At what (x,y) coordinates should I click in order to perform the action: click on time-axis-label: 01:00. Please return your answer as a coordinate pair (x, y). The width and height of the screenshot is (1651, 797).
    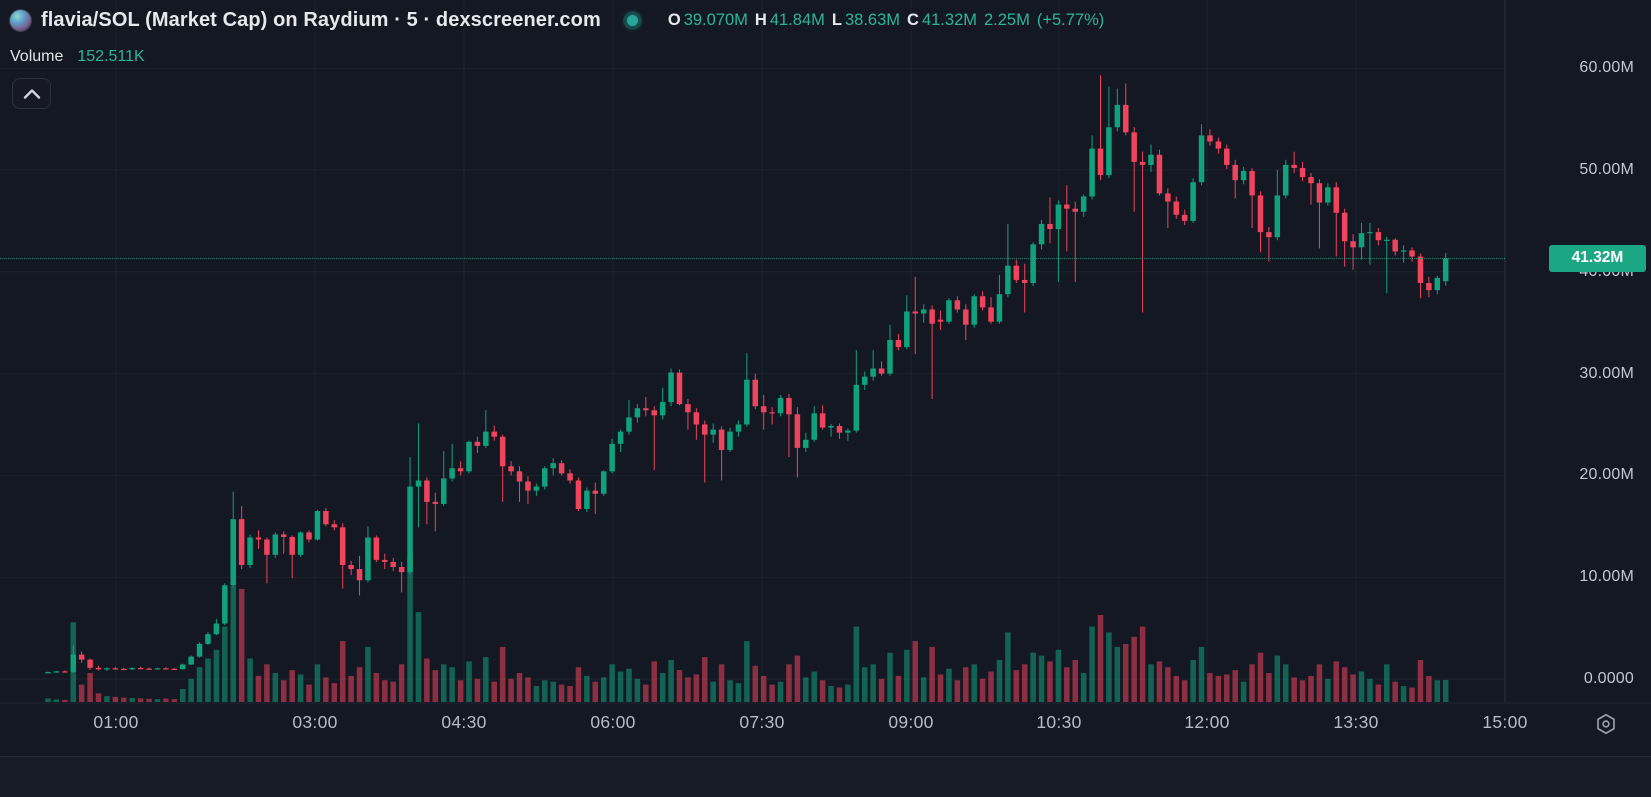
    Looking at the image, I should click on (116, 722).